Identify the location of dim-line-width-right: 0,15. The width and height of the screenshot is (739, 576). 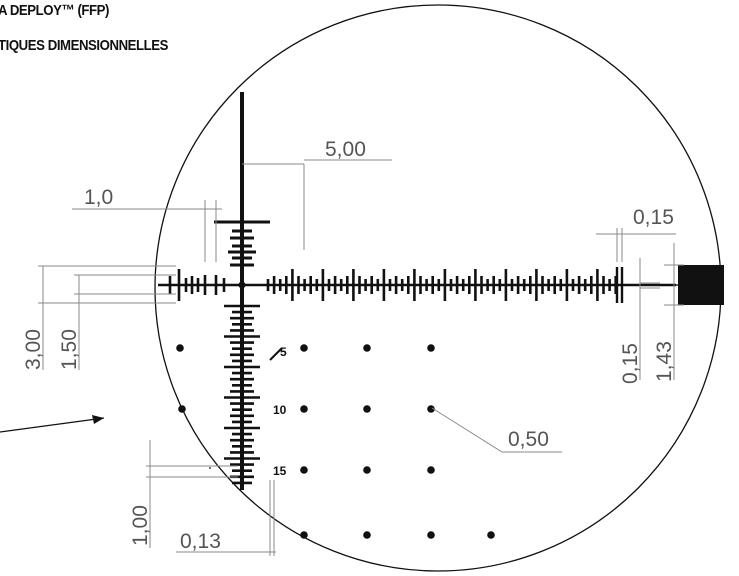
(636, 234).